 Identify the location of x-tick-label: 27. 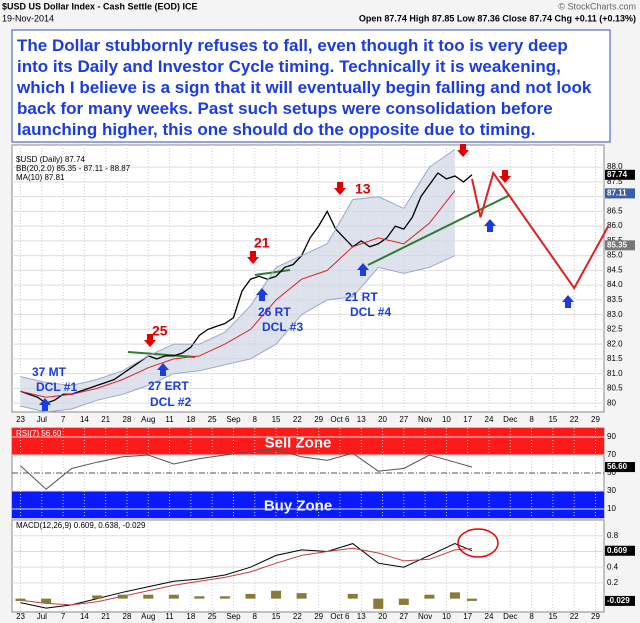
(403, 419).